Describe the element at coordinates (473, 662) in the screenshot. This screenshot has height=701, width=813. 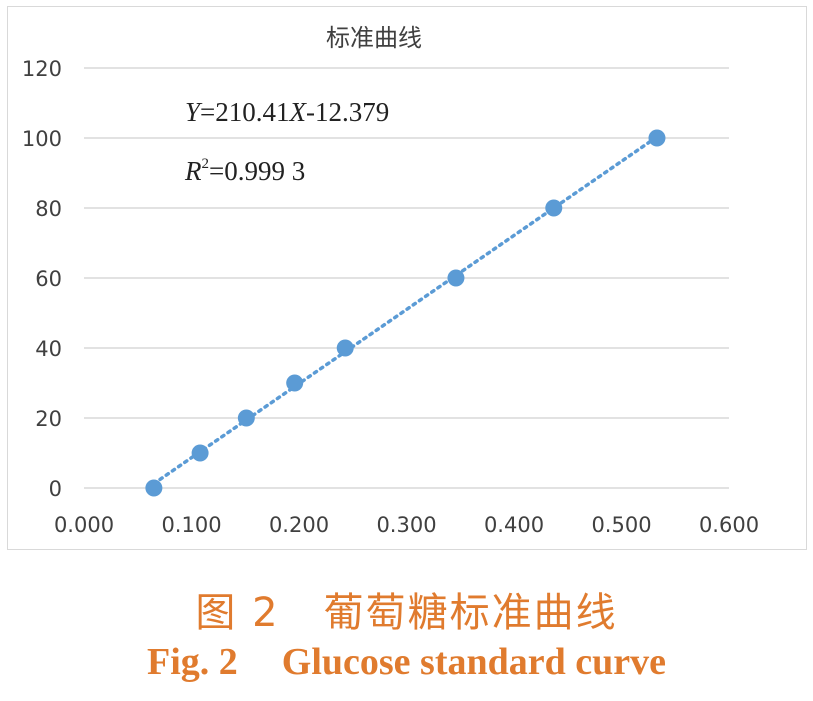
I see `caption-en-text: Glucose standard curve` at that location.